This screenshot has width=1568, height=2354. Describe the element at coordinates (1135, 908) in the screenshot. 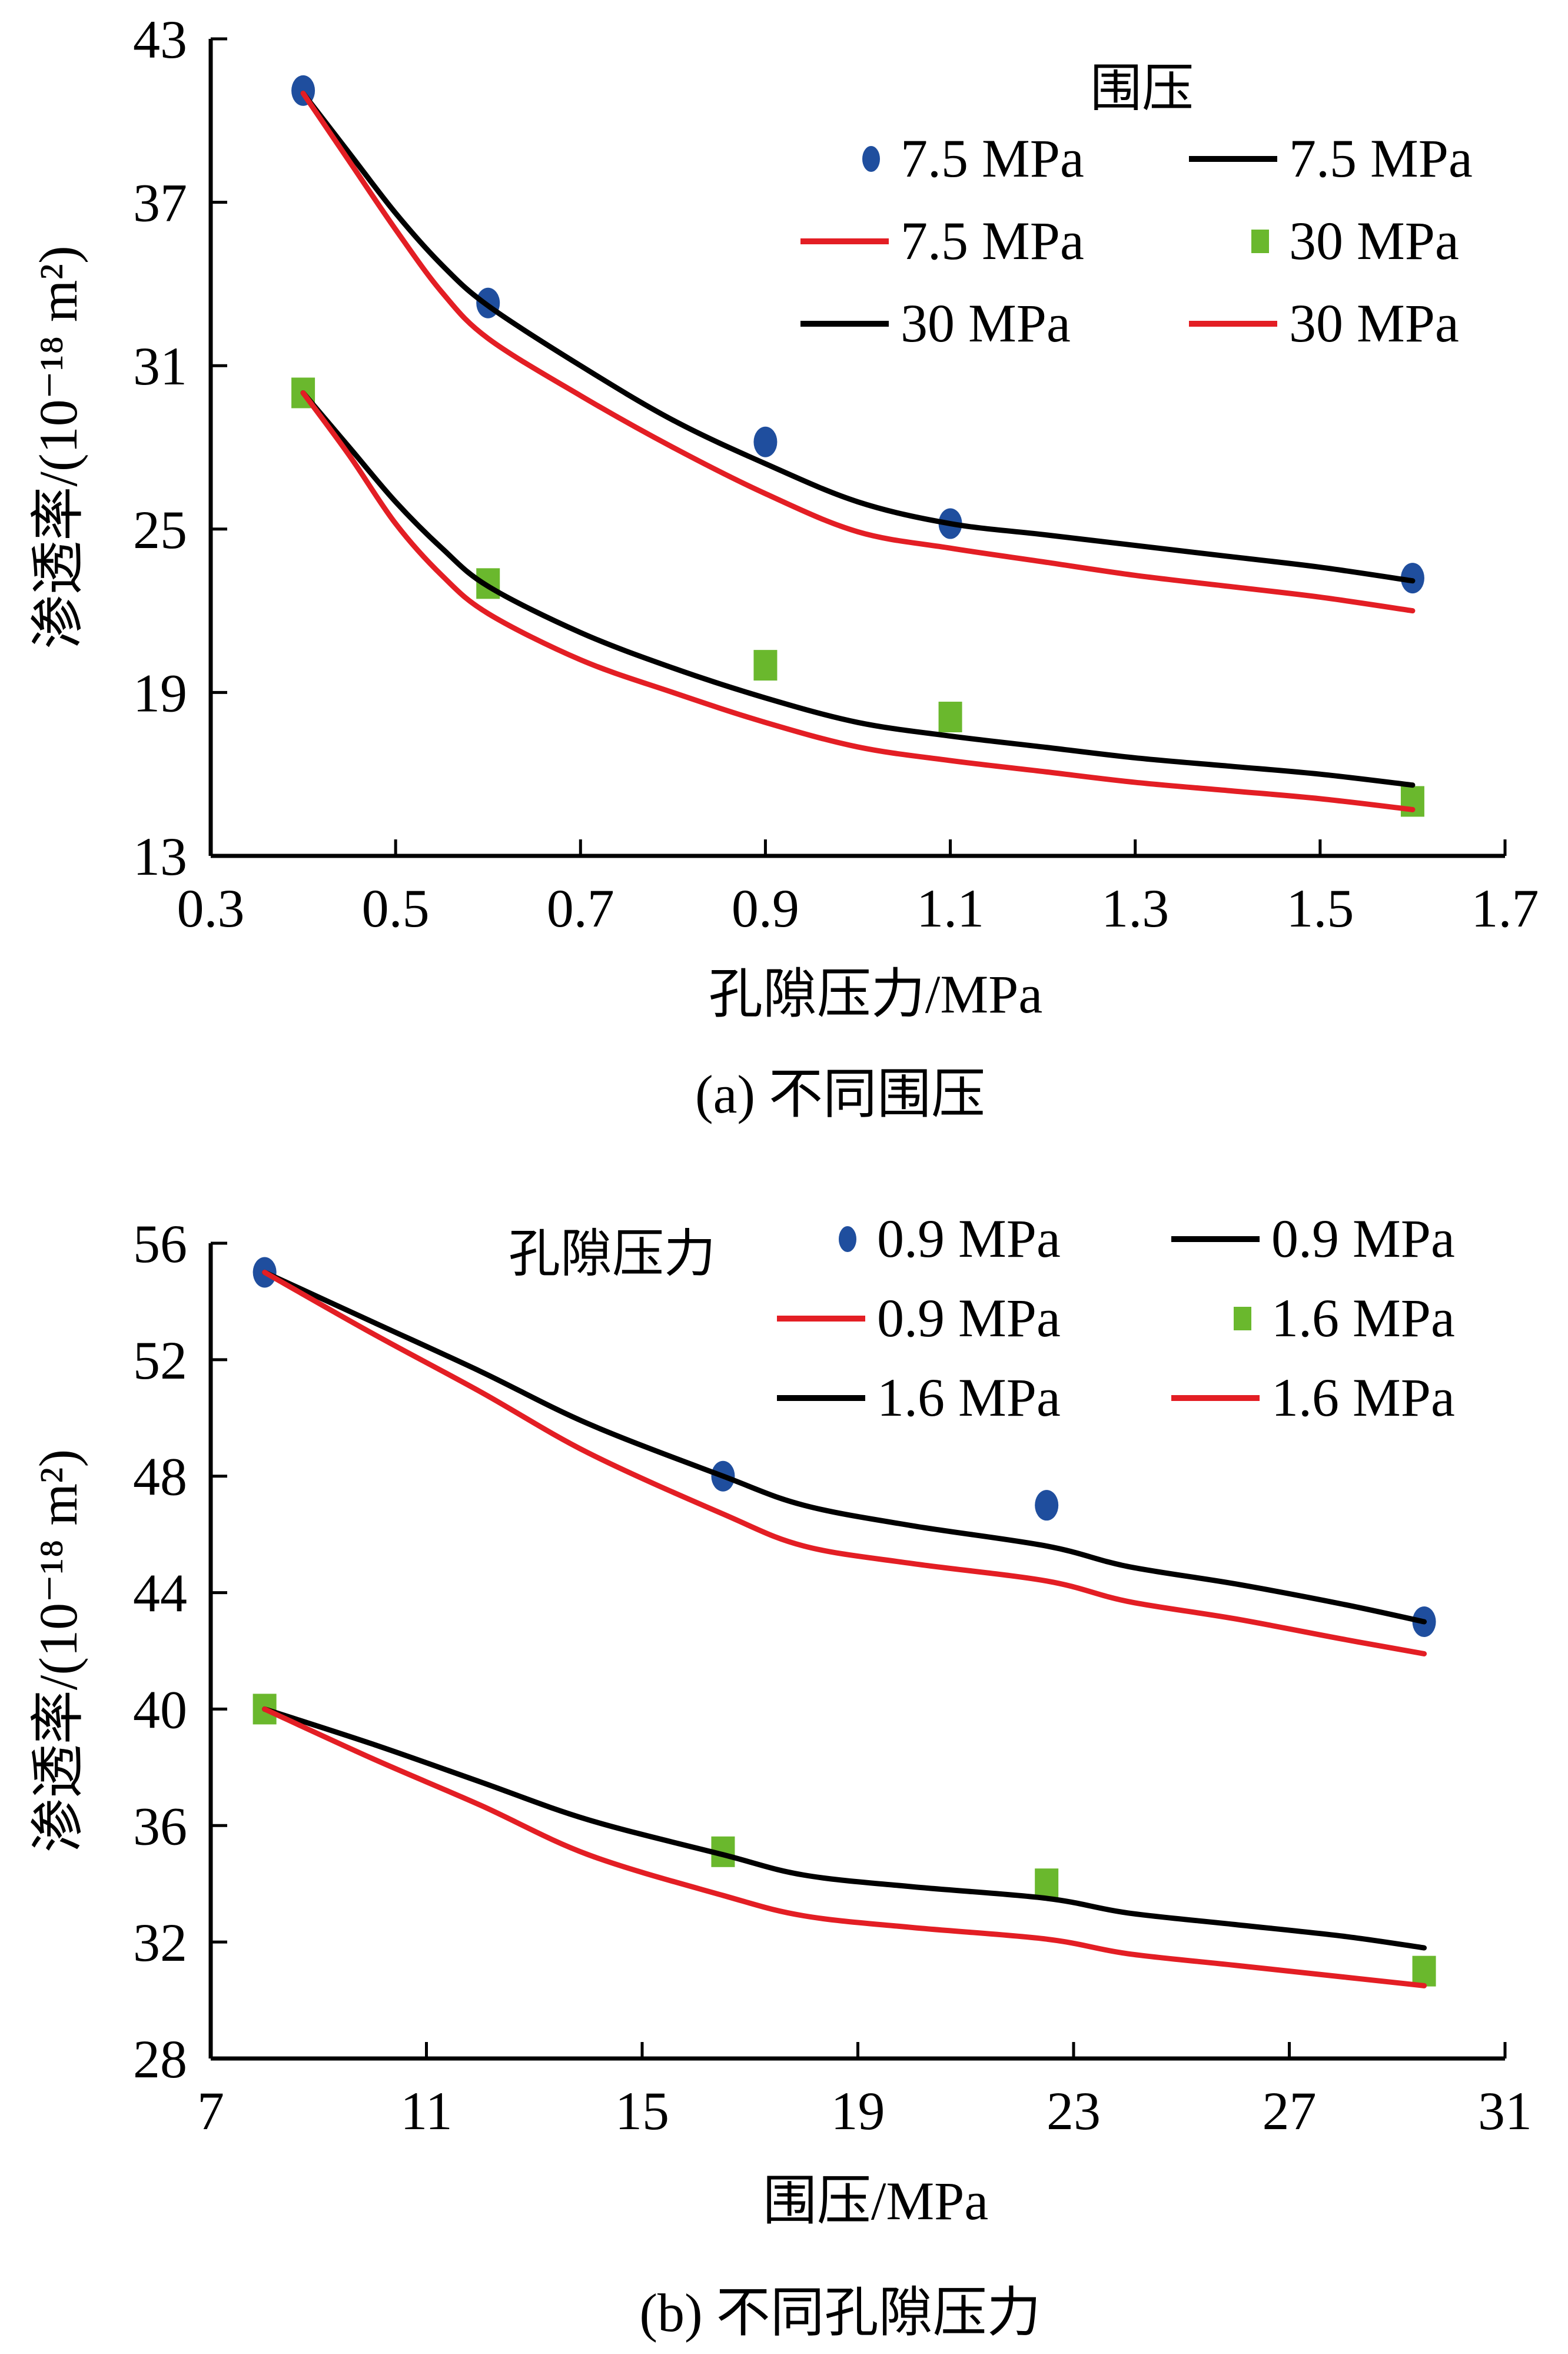

I see `x-tick-label: 1.3` at that location.